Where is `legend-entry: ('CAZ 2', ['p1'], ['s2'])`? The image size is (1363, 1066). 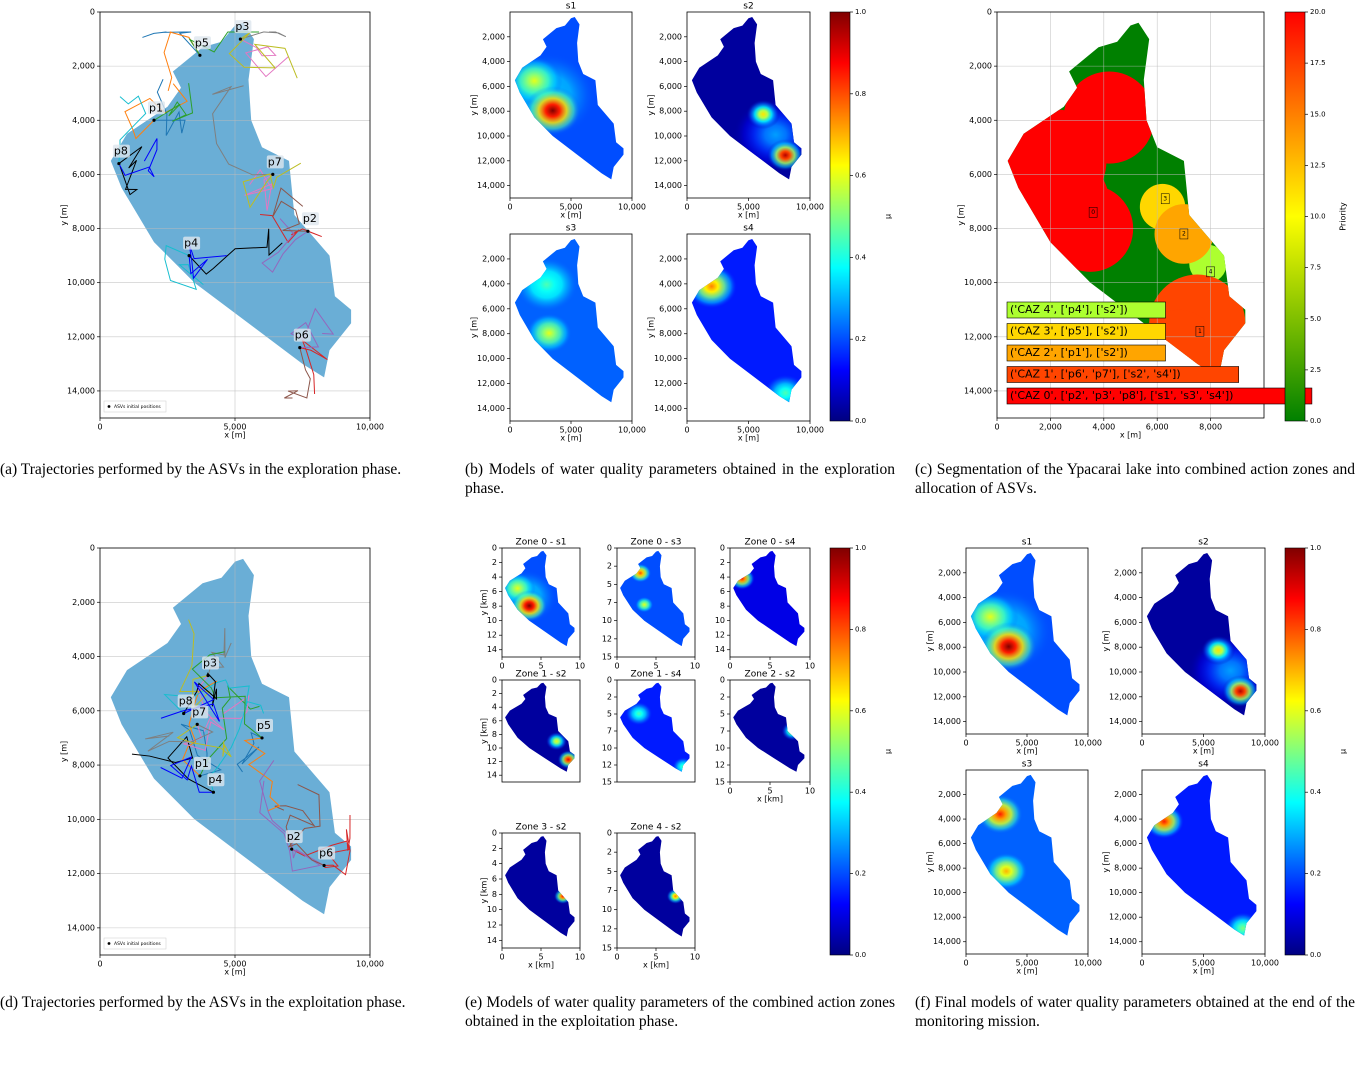
legend-entry: ('CAZ 2', ['p1'], ['s2']) is located at coordinates (1069, 352).